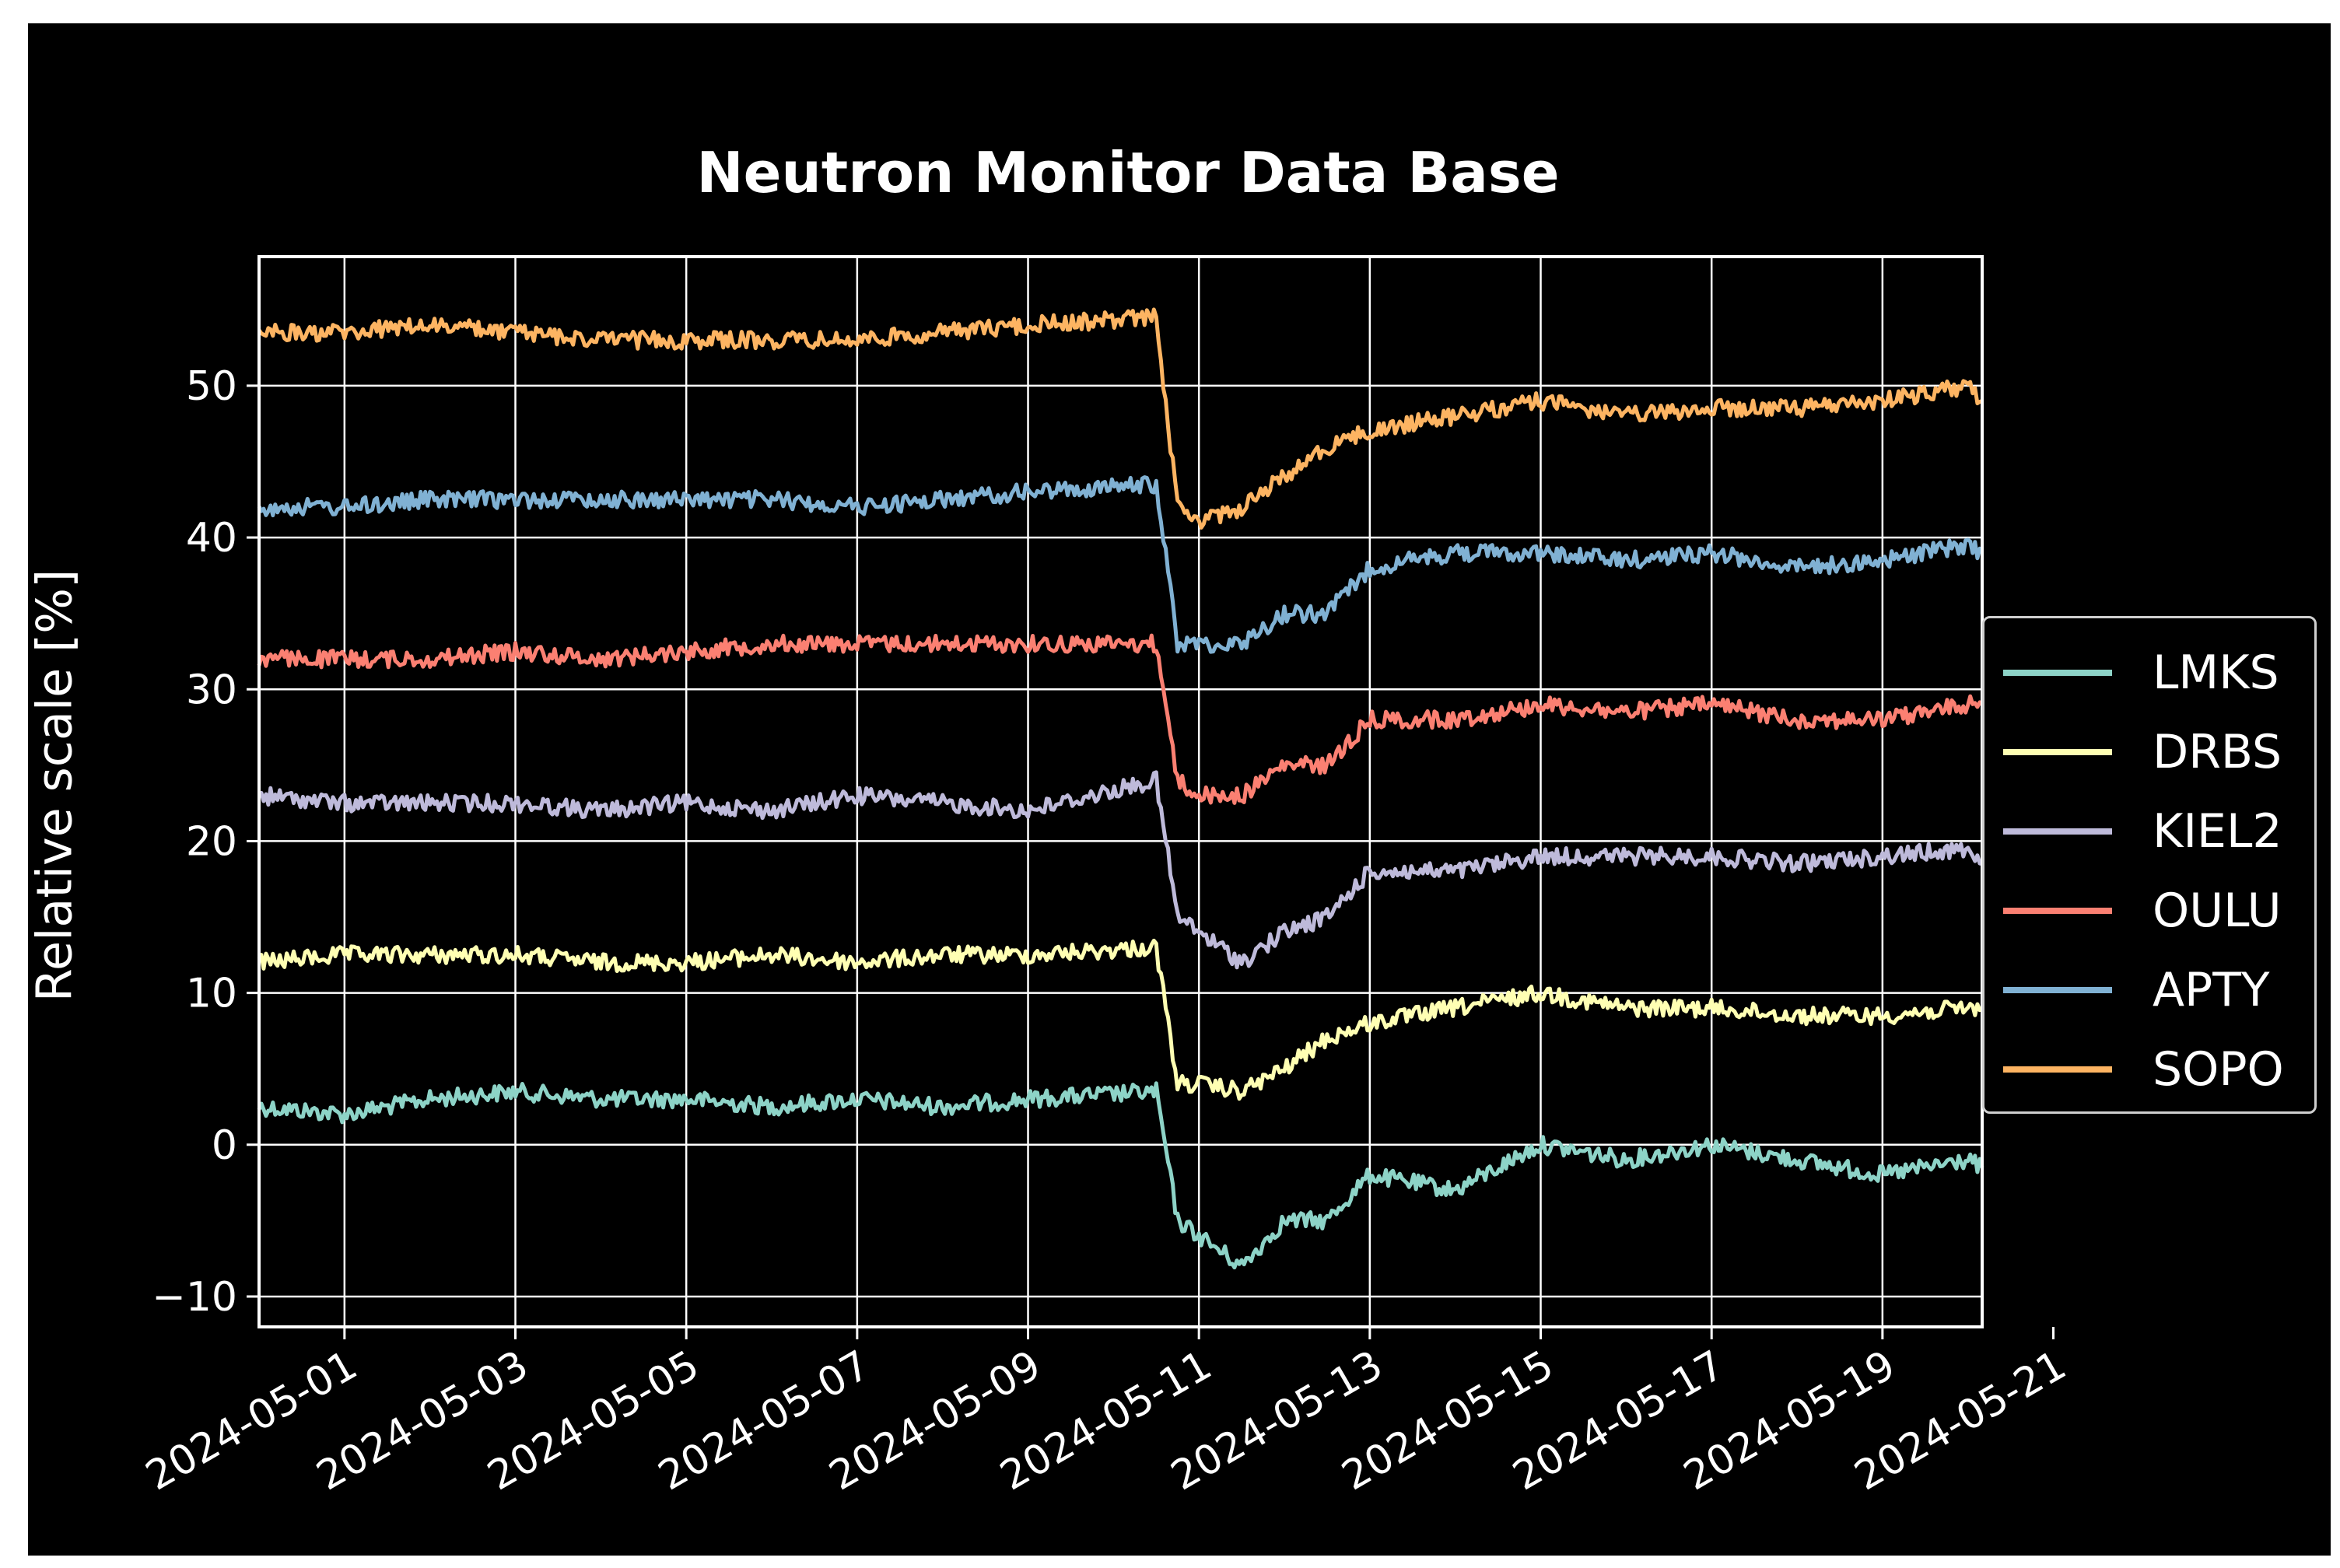  Describe the element at coordinates (2217, 911) in the screenshot. I see `legend-label: OULU` at that location.